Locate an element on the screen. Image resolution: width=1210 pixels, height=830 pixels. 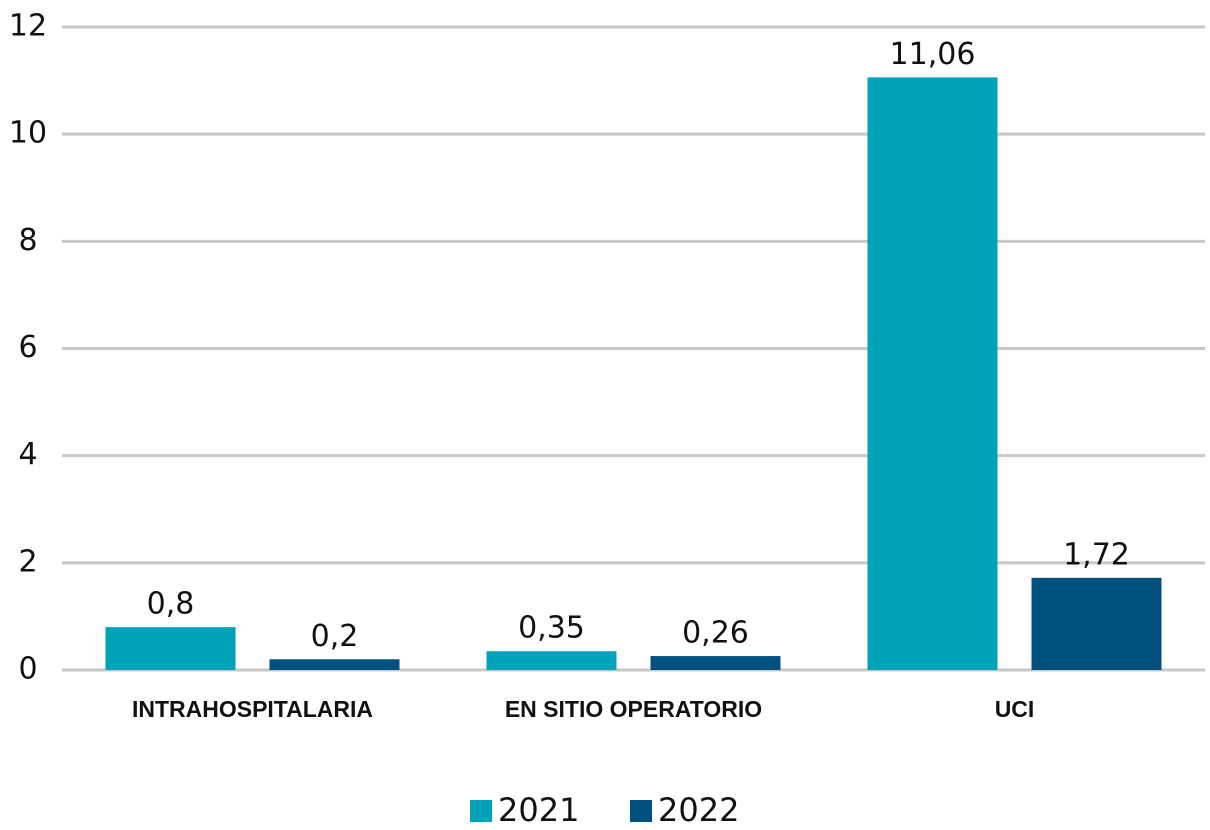
data-label: 11,06 is located at coordinates (933, 54).